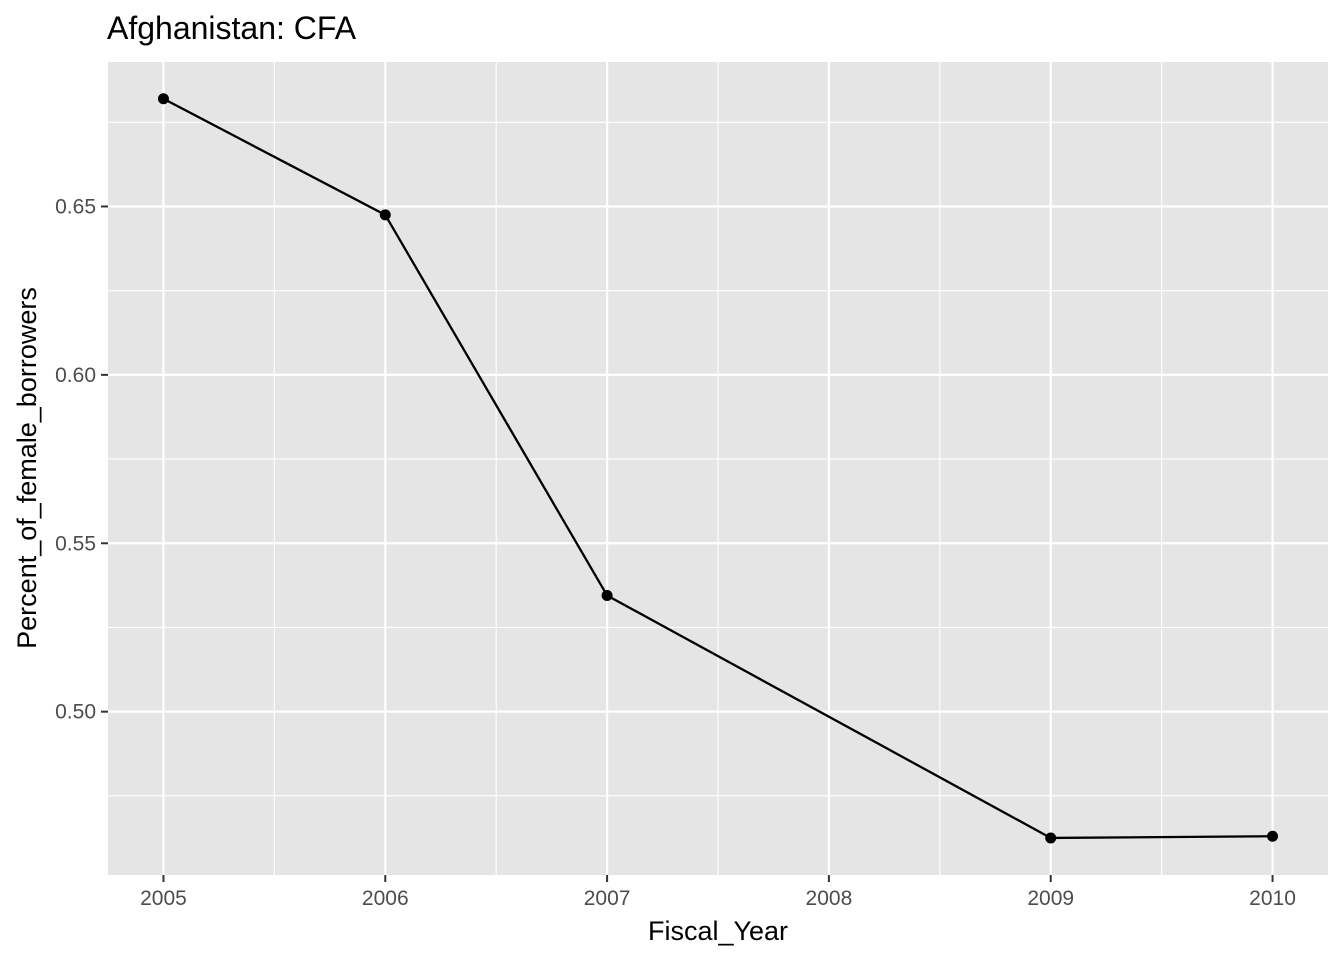  Describe the element at coordinates (75, 375) in the screenshot. I see `y-tick-label: 0.60` at that location.